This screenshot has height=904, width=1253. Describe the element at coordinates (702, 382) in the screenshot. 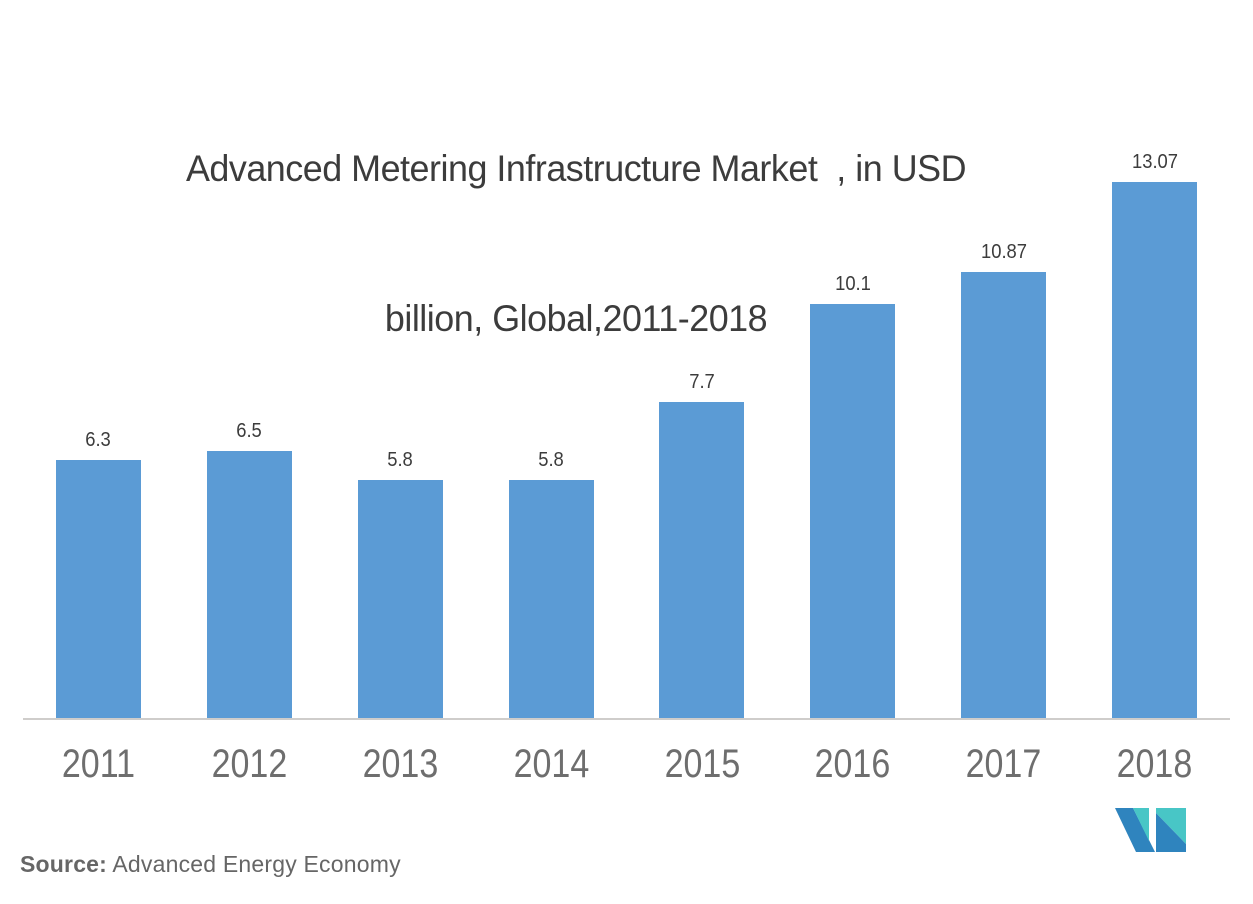

I see `value-label-2015: 7.7` at that location.